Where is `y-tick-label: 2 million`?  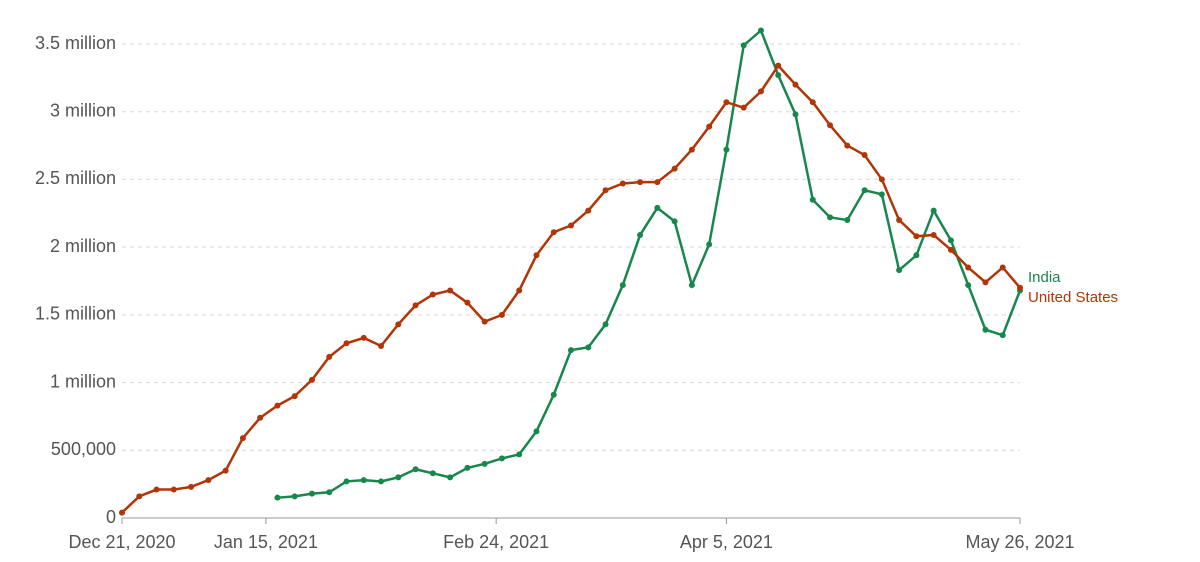
y-tick-label: 2 million is located at coordinates (83, 246).